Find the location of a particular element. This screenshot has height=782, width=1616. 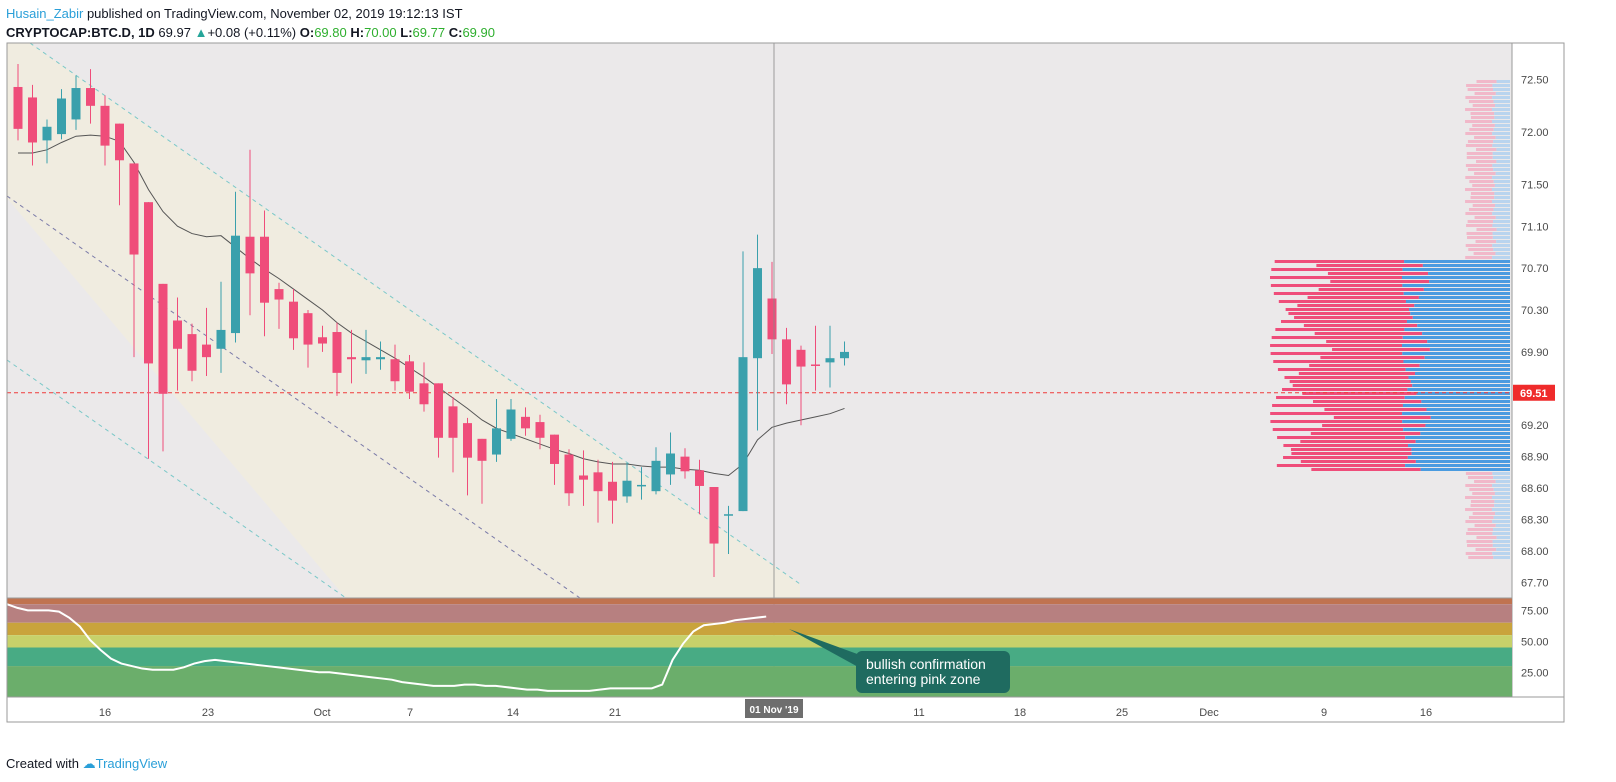

close-label: C: is located at coordinates (455, 32).